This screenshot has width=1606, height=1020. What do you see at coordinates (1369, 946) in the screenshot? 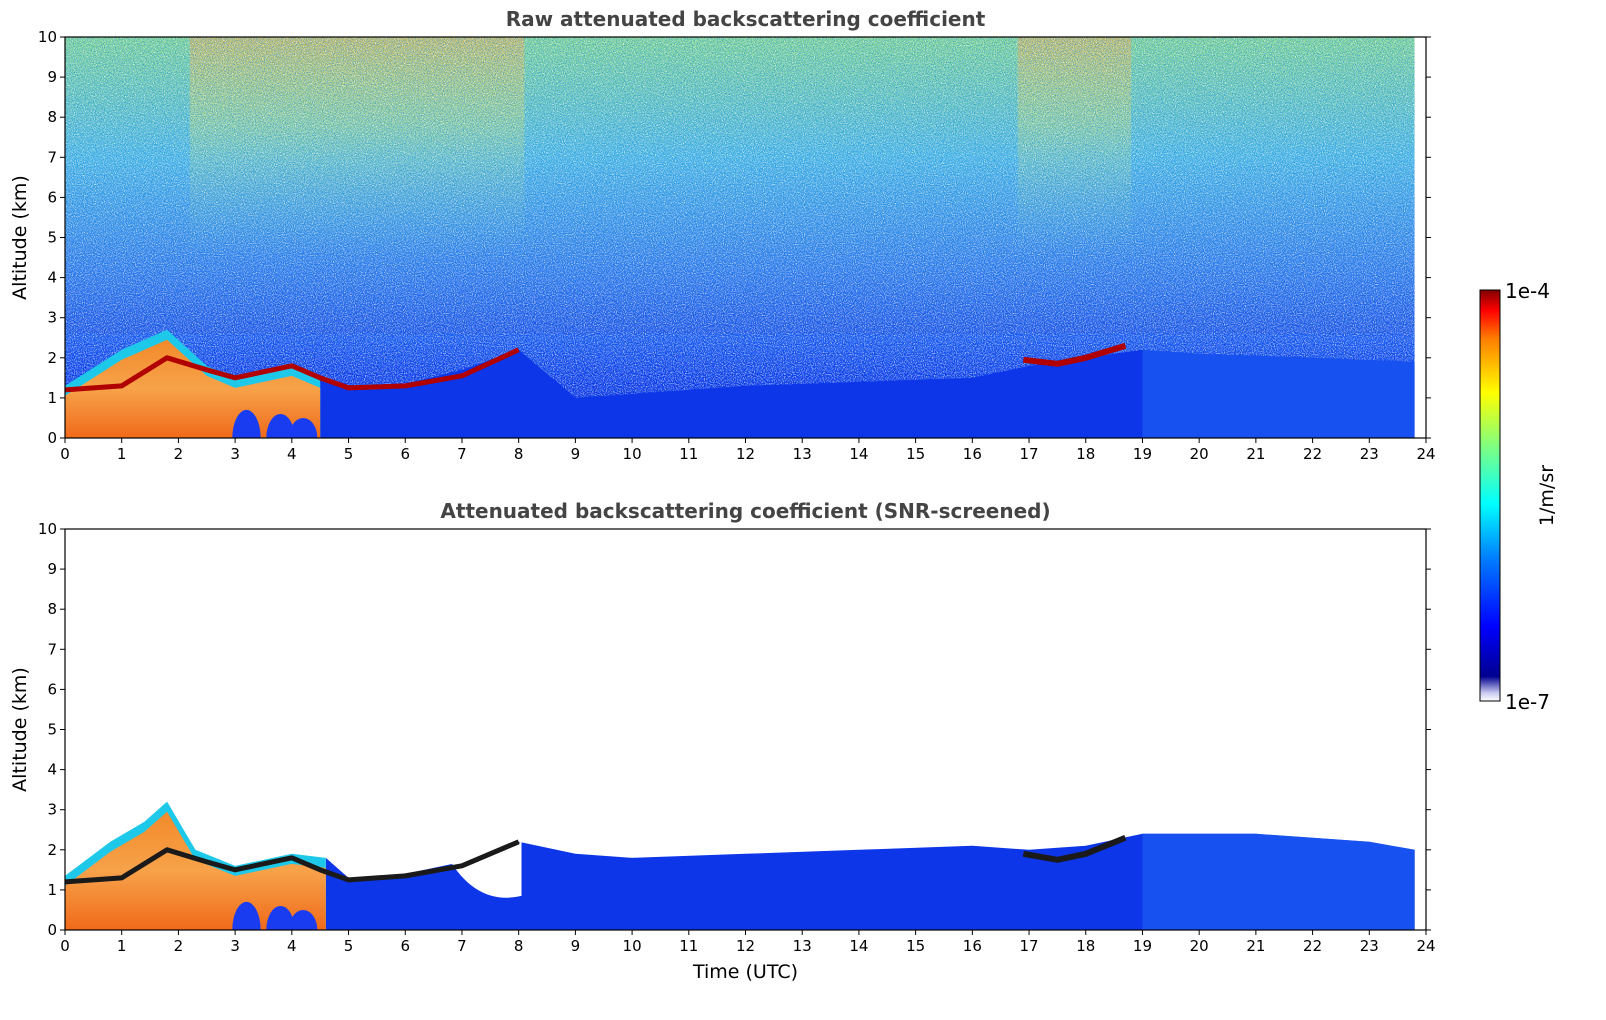
I see `x-tick-label: 23` at bounding box center [1369, 946].